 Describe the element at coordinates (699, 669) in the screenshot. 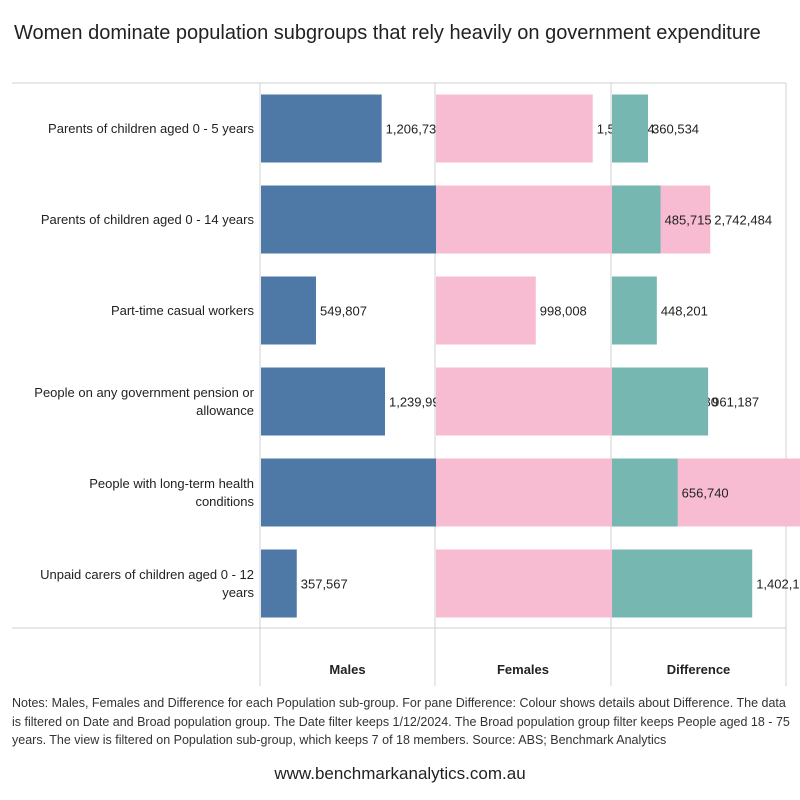

I see `pane-label-difference: Difference` at that location.